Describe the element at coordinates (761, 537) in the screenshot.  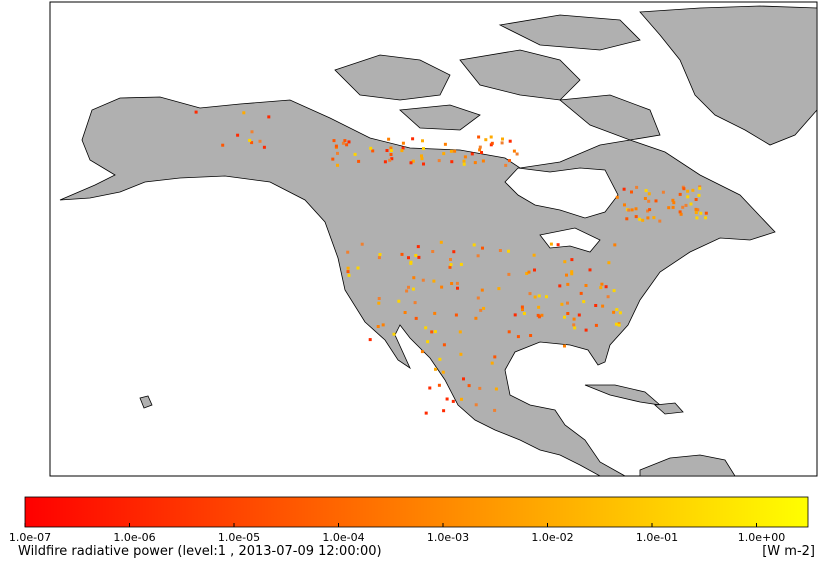
I see `colorbar-tick-label: 1.0e+00` at that location.